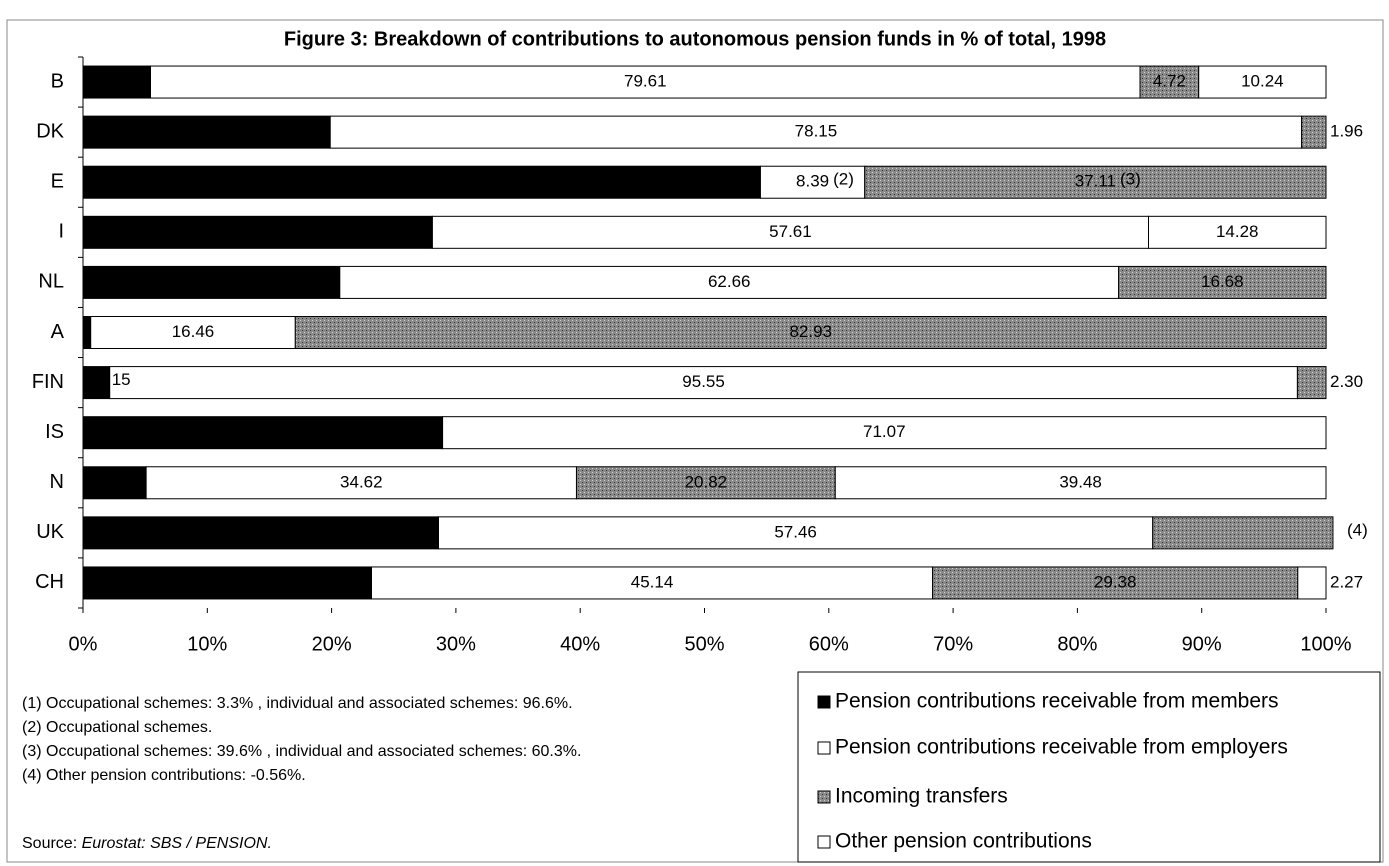 Image resolution: width=1389 pixels, height=866 pixels. Describe the element at coordinates (1357, 529) in the screenshot. I see `annotation: (4)` at that location.